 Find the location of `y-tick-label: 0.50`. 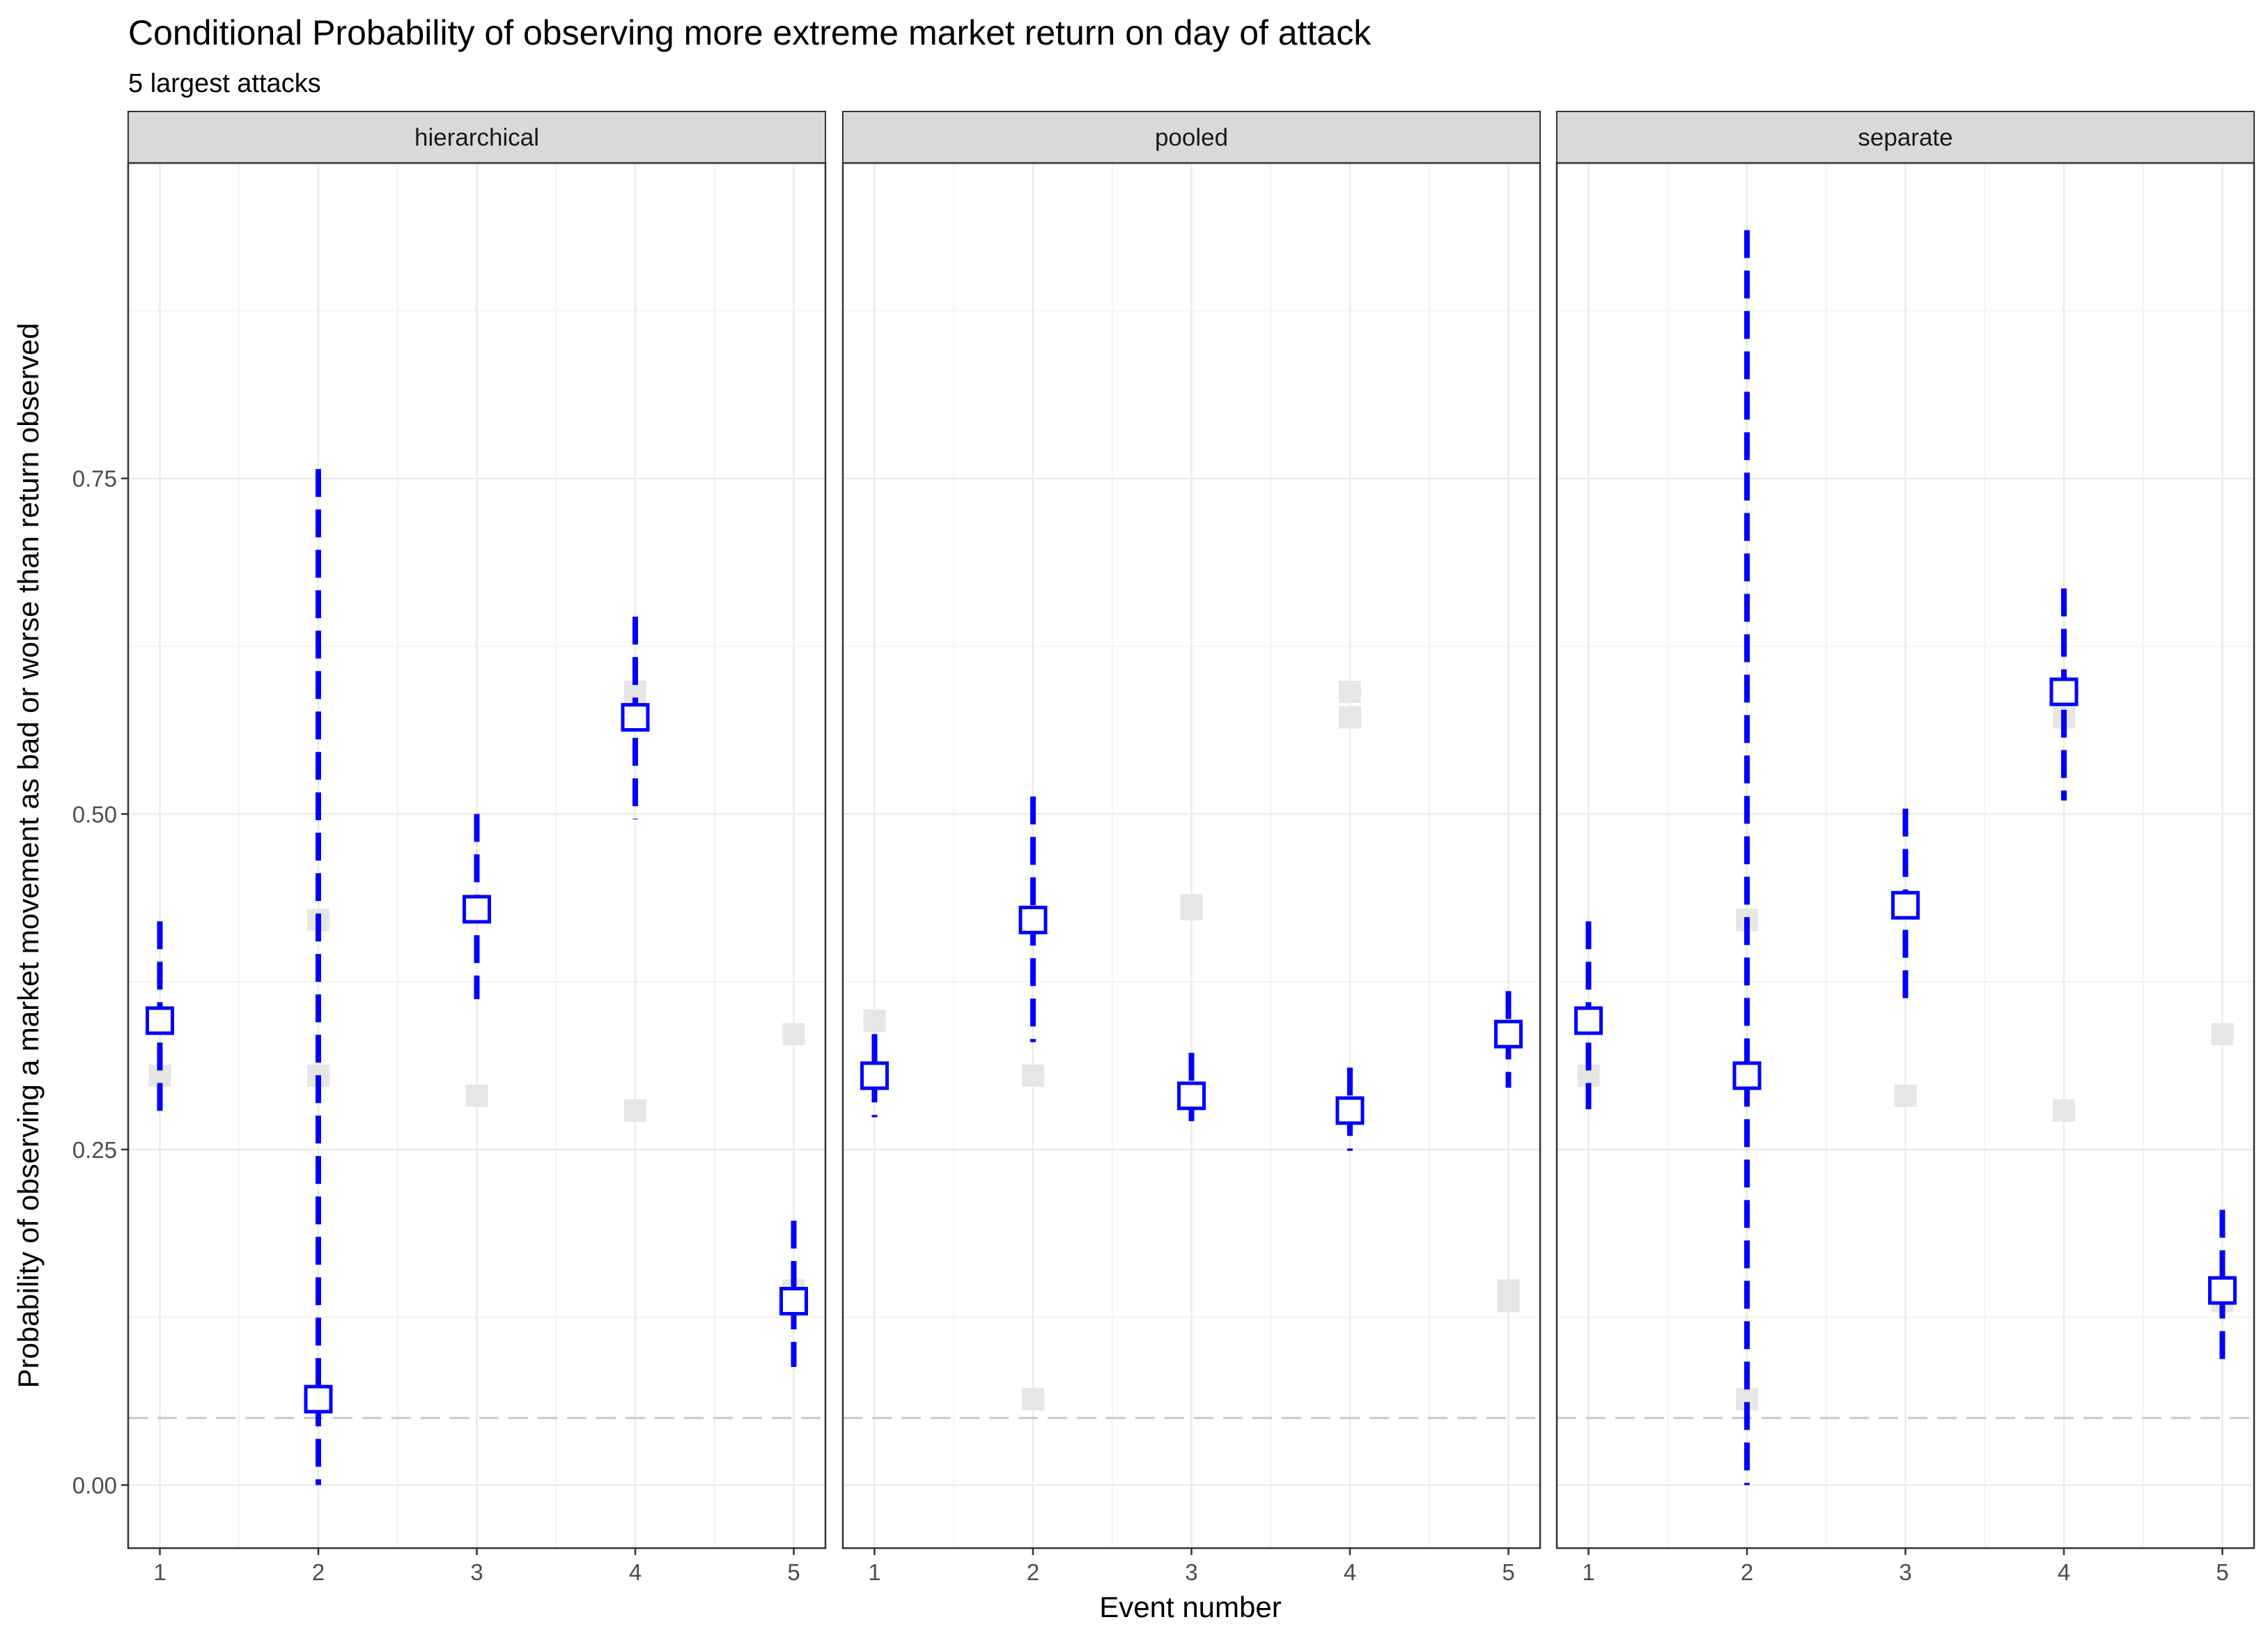

y-tick-label: 0.50 is located at coordinates (94, 814).